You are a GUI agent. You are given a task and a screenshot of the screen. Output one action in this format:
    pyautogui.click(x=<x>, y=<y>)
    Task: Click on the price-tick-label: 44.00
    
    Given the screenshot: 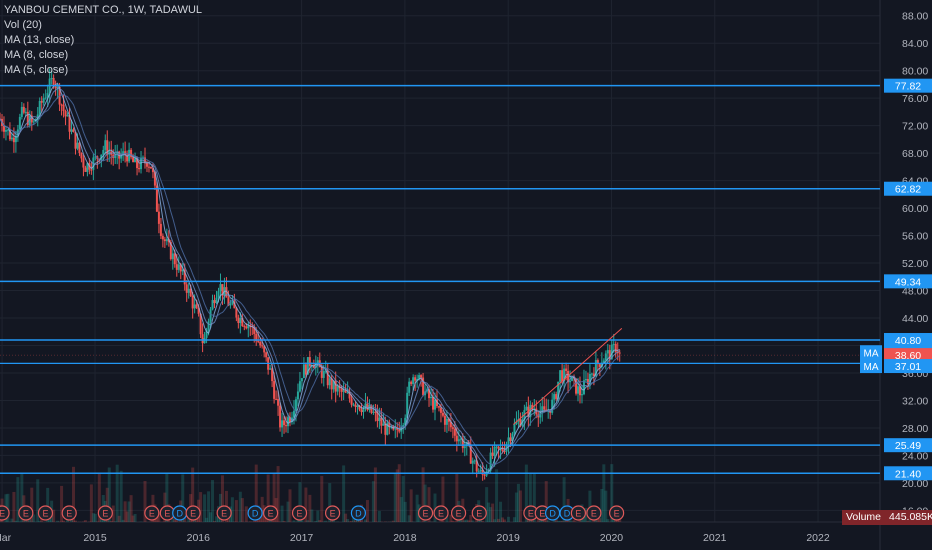 What is the action you would take?
    pyautogui.click(x=915, y=319)
    